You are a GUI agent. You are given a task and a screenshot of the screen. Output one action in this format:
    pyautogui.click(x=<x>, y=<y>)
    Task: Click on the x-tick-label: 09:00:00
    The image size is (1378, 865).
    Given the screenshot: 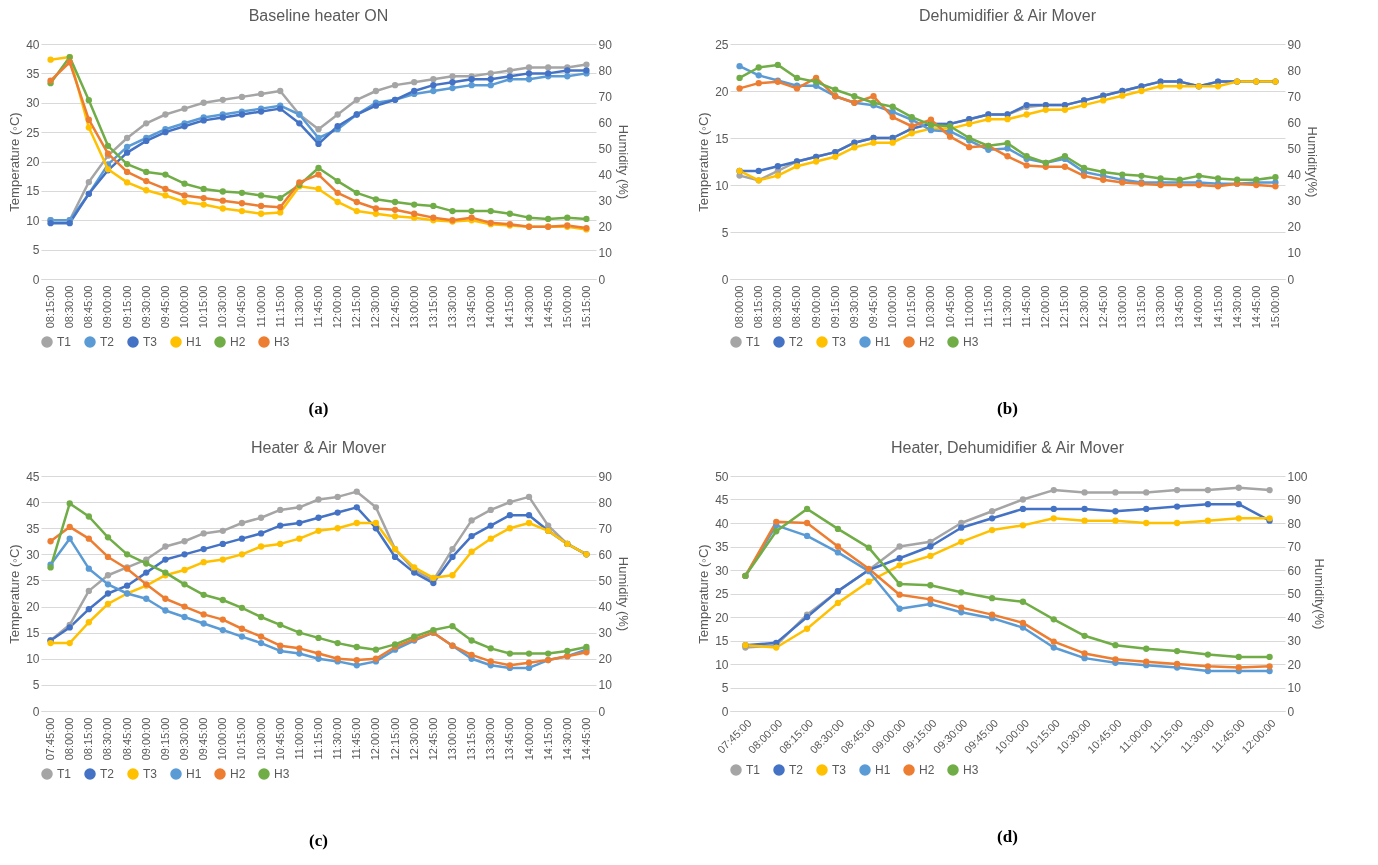 What is the action you would take?
    pyautogui.click(x=107, y=307)
    